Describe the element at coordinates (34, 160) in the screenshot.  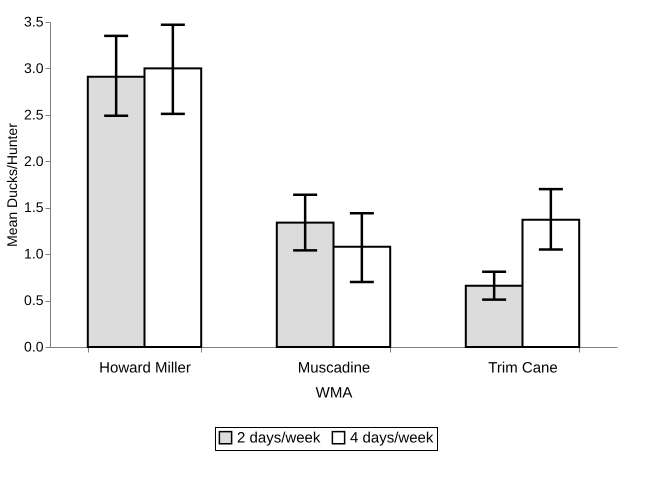
I see `y-tick-label: 2.0` at that location.